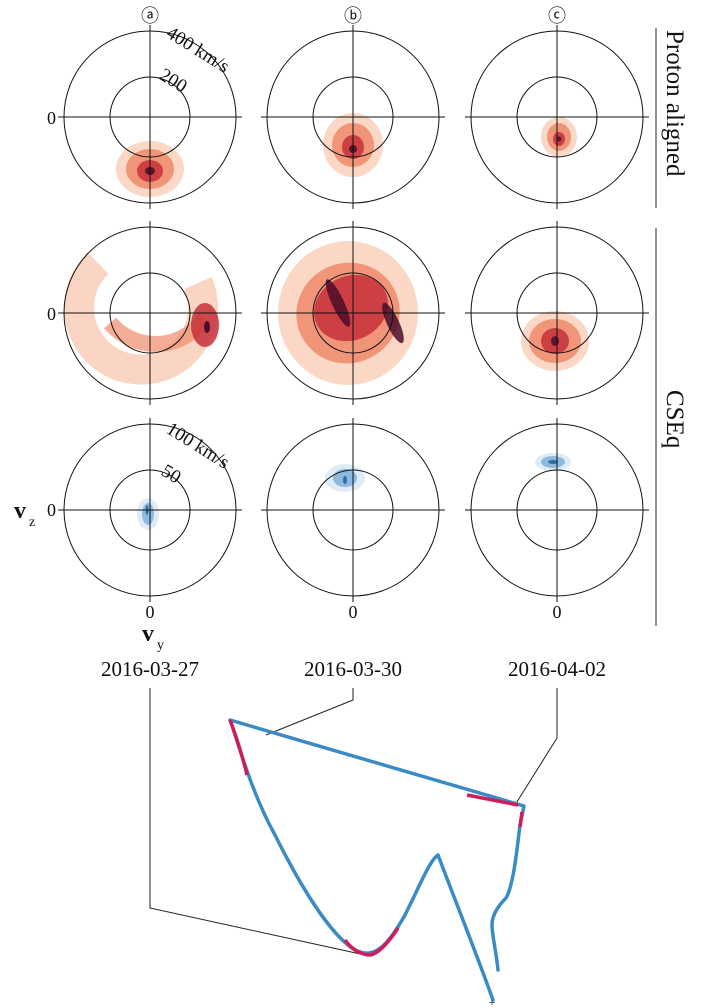 The height and width of the screenshot is (1008, 708). Describe the element at coordinates (160, 645) in the screenshot. I see `vy-subscript: y` at that location.